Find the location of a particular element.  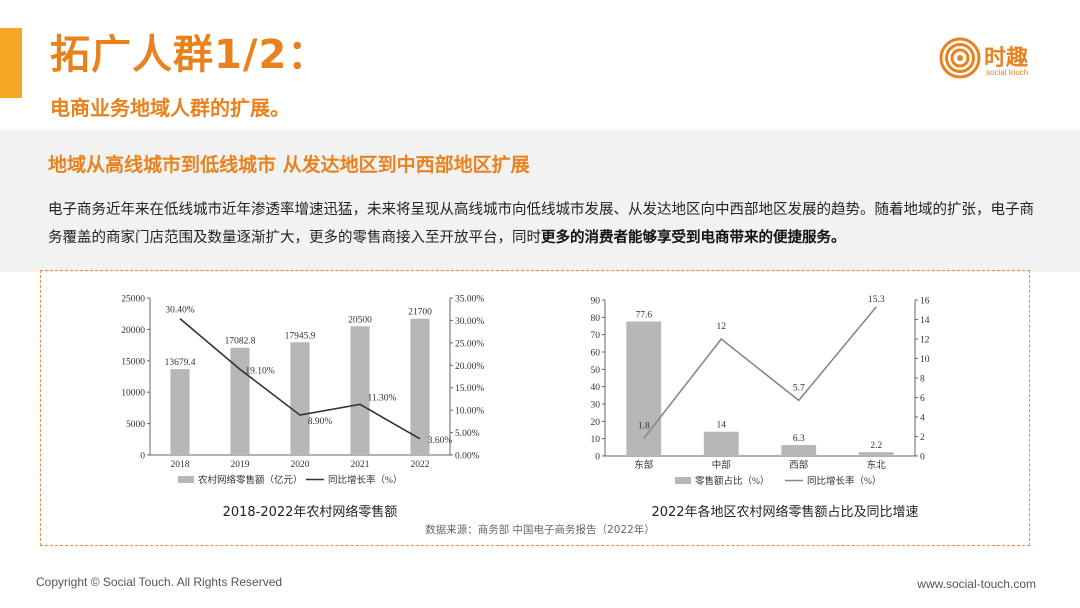

right-tick-label: 8 is located at coordinates (922, 380).